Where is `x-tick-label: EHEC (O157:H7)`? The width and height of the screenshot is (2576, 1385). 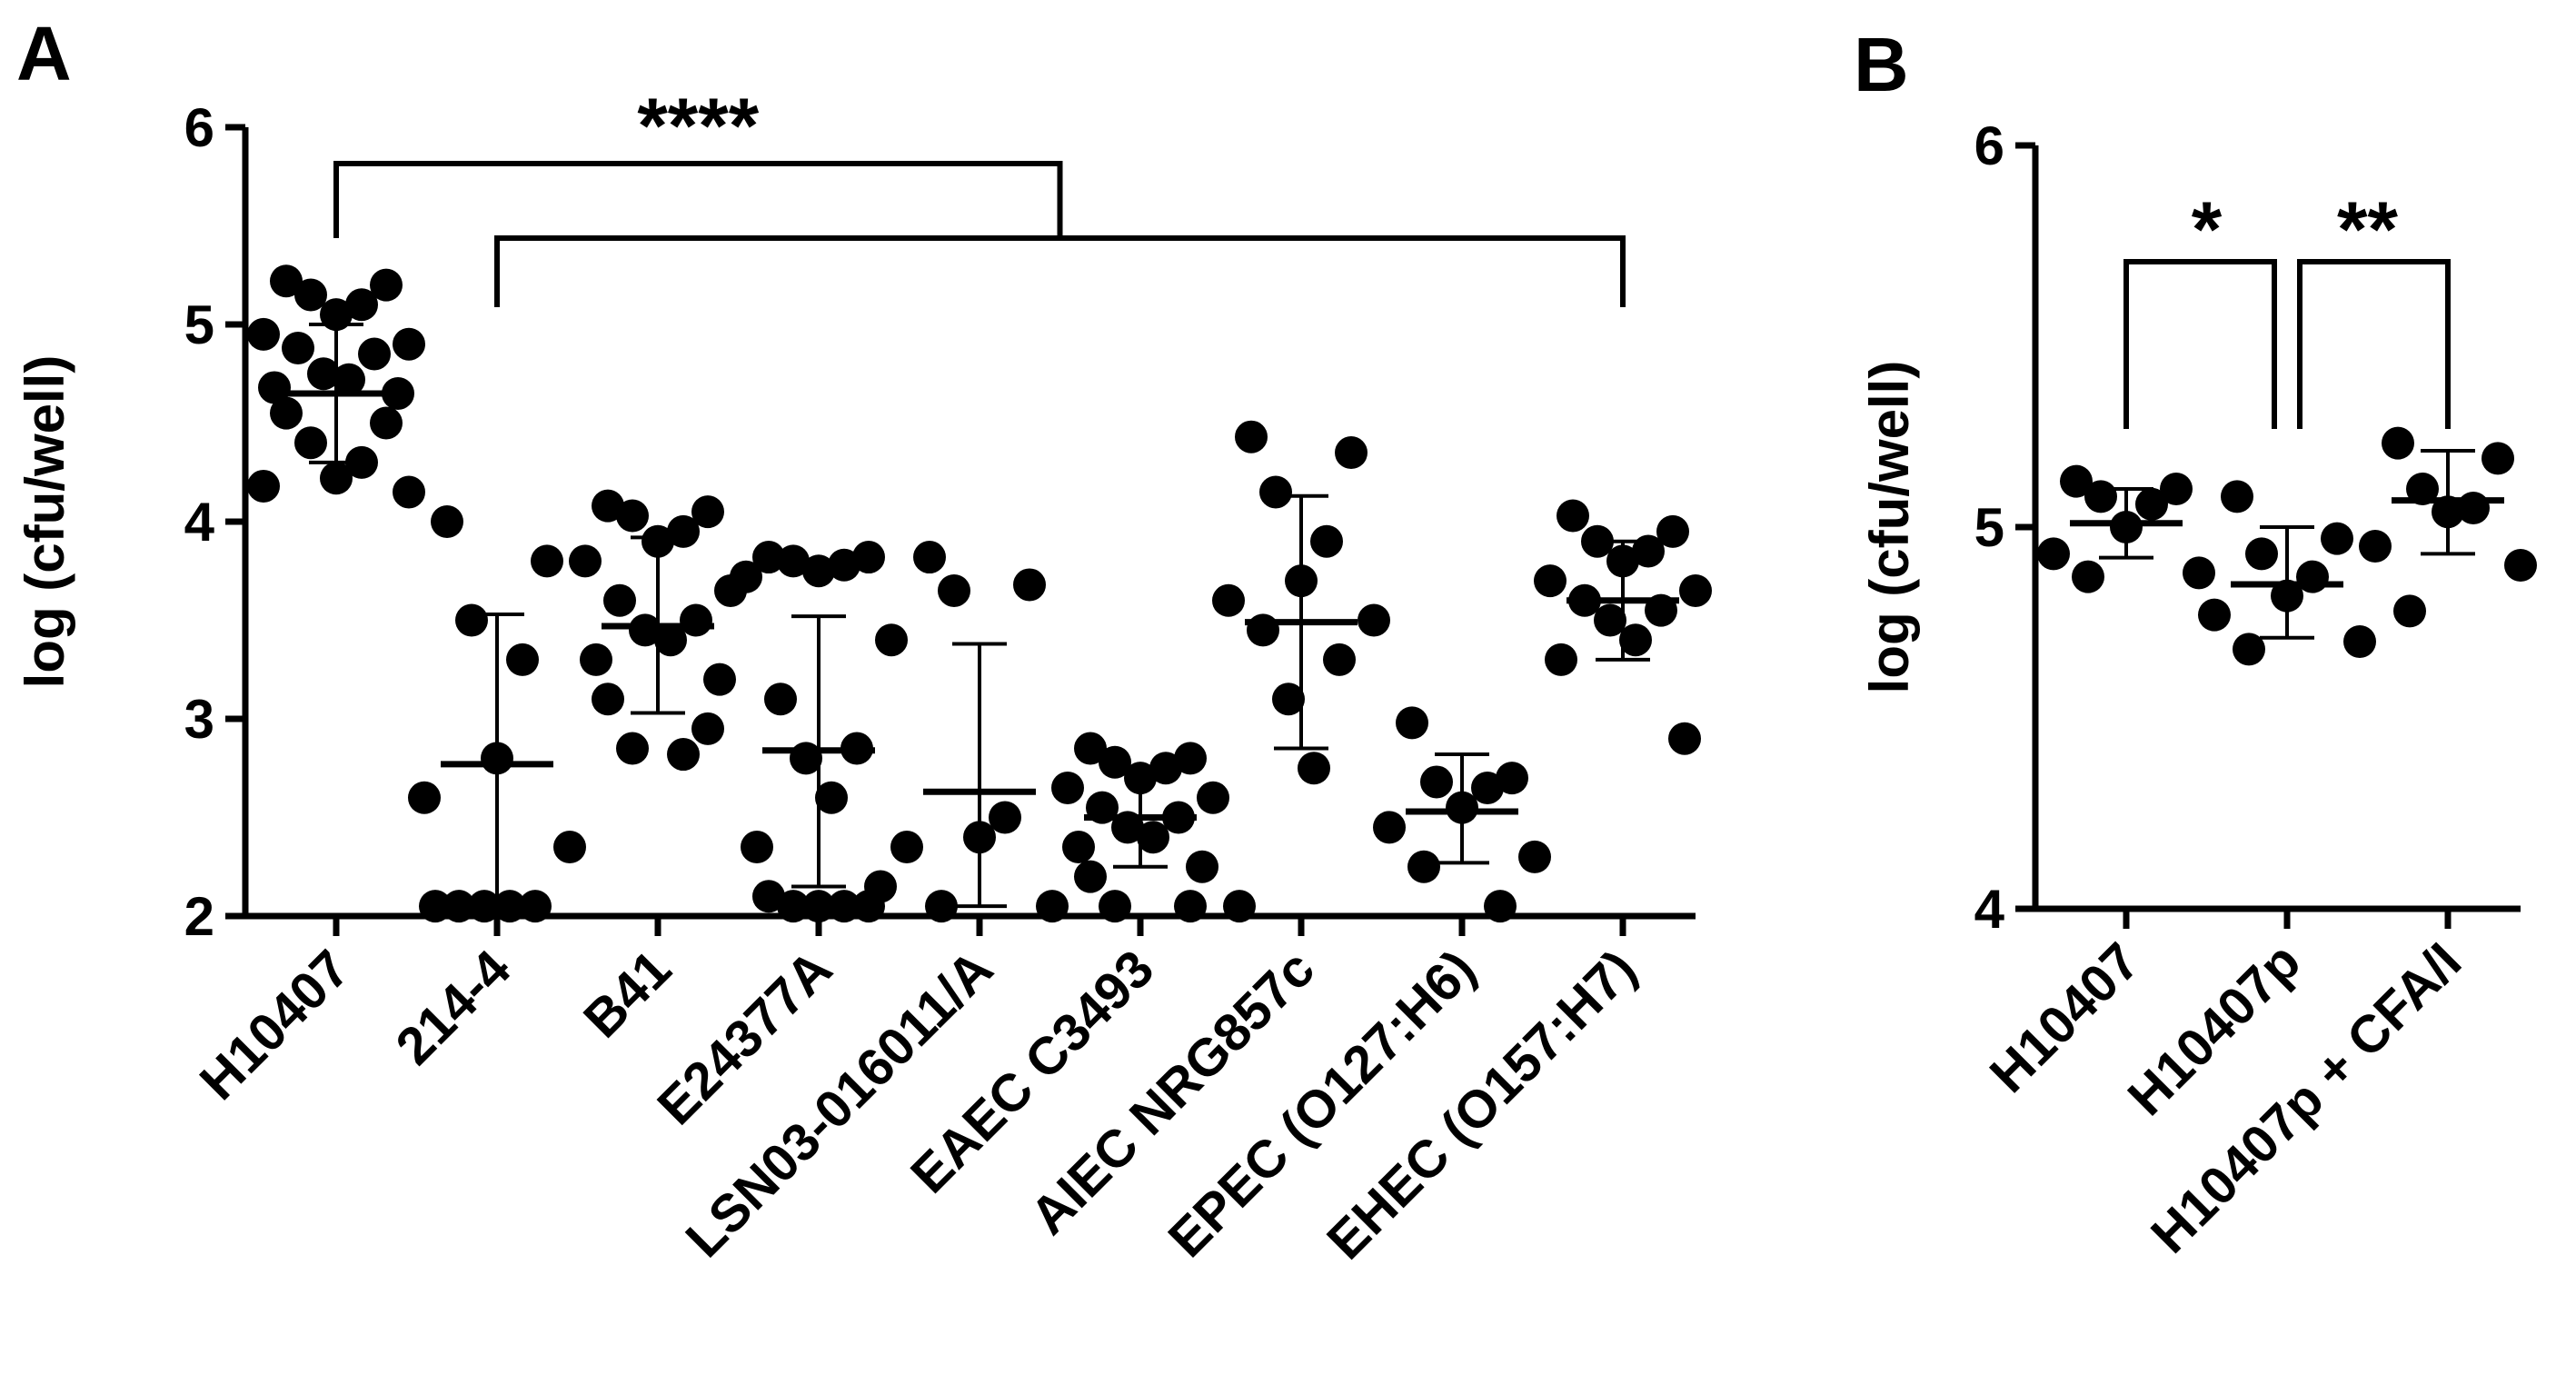
x-tick-label: EHEC (O157:H7) is located at coordinates (1481, 1104).